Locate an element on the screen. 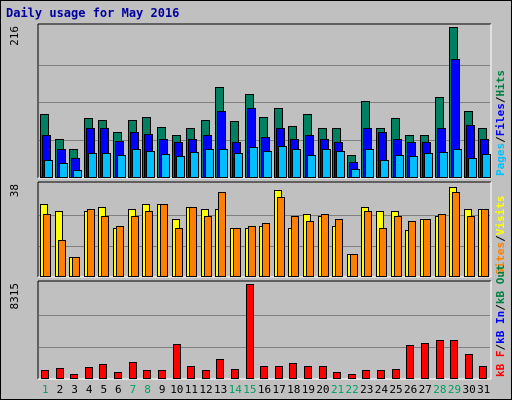 This screenshot has height=400, width=512. x-tick-label: 21 is located at coordinates (337, 389).